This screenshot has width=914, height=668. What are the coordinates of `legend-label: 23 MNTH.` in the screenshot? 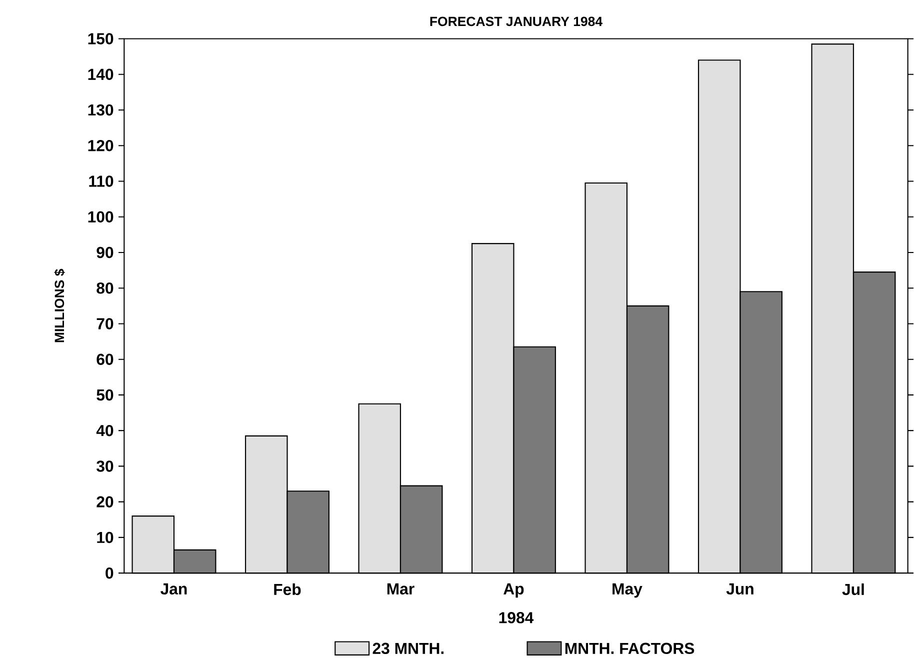 It's located at (408, 648).